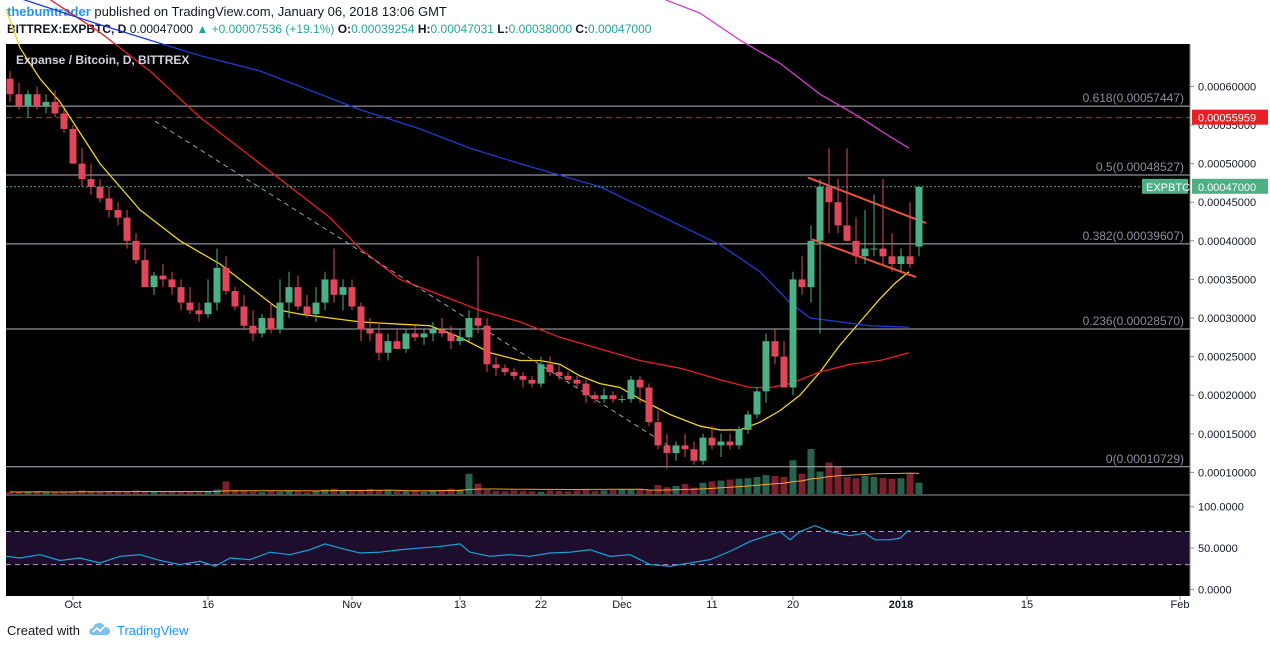 This screenshot has height=648, width=1270. I want to click on rsi-pane, so click(597, 546).